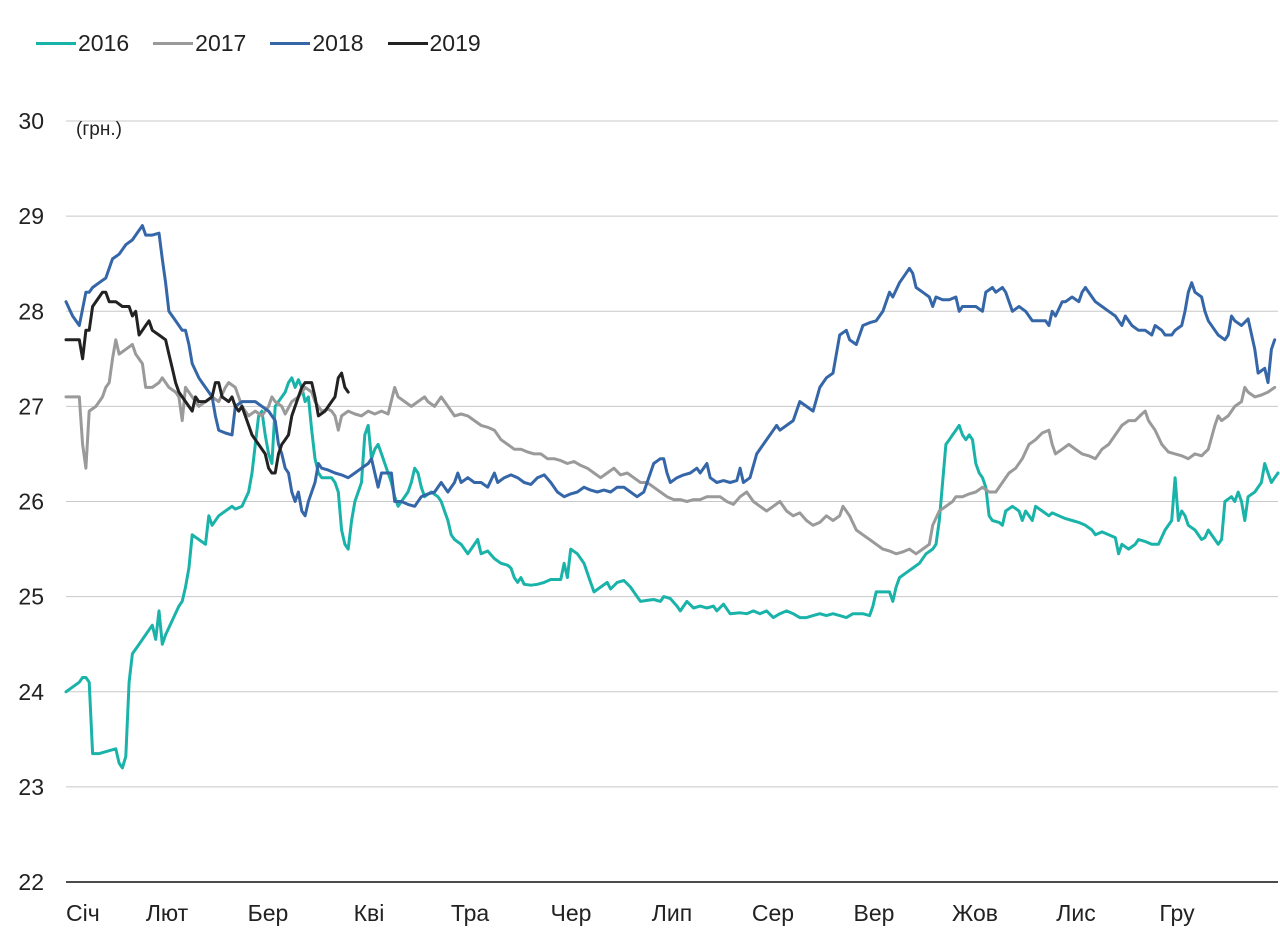 This screenshot has height=929, width=1280. Describe the element at coordinates (31, 121) in the screenshot. I see `y-tick-label: 30` at that location.